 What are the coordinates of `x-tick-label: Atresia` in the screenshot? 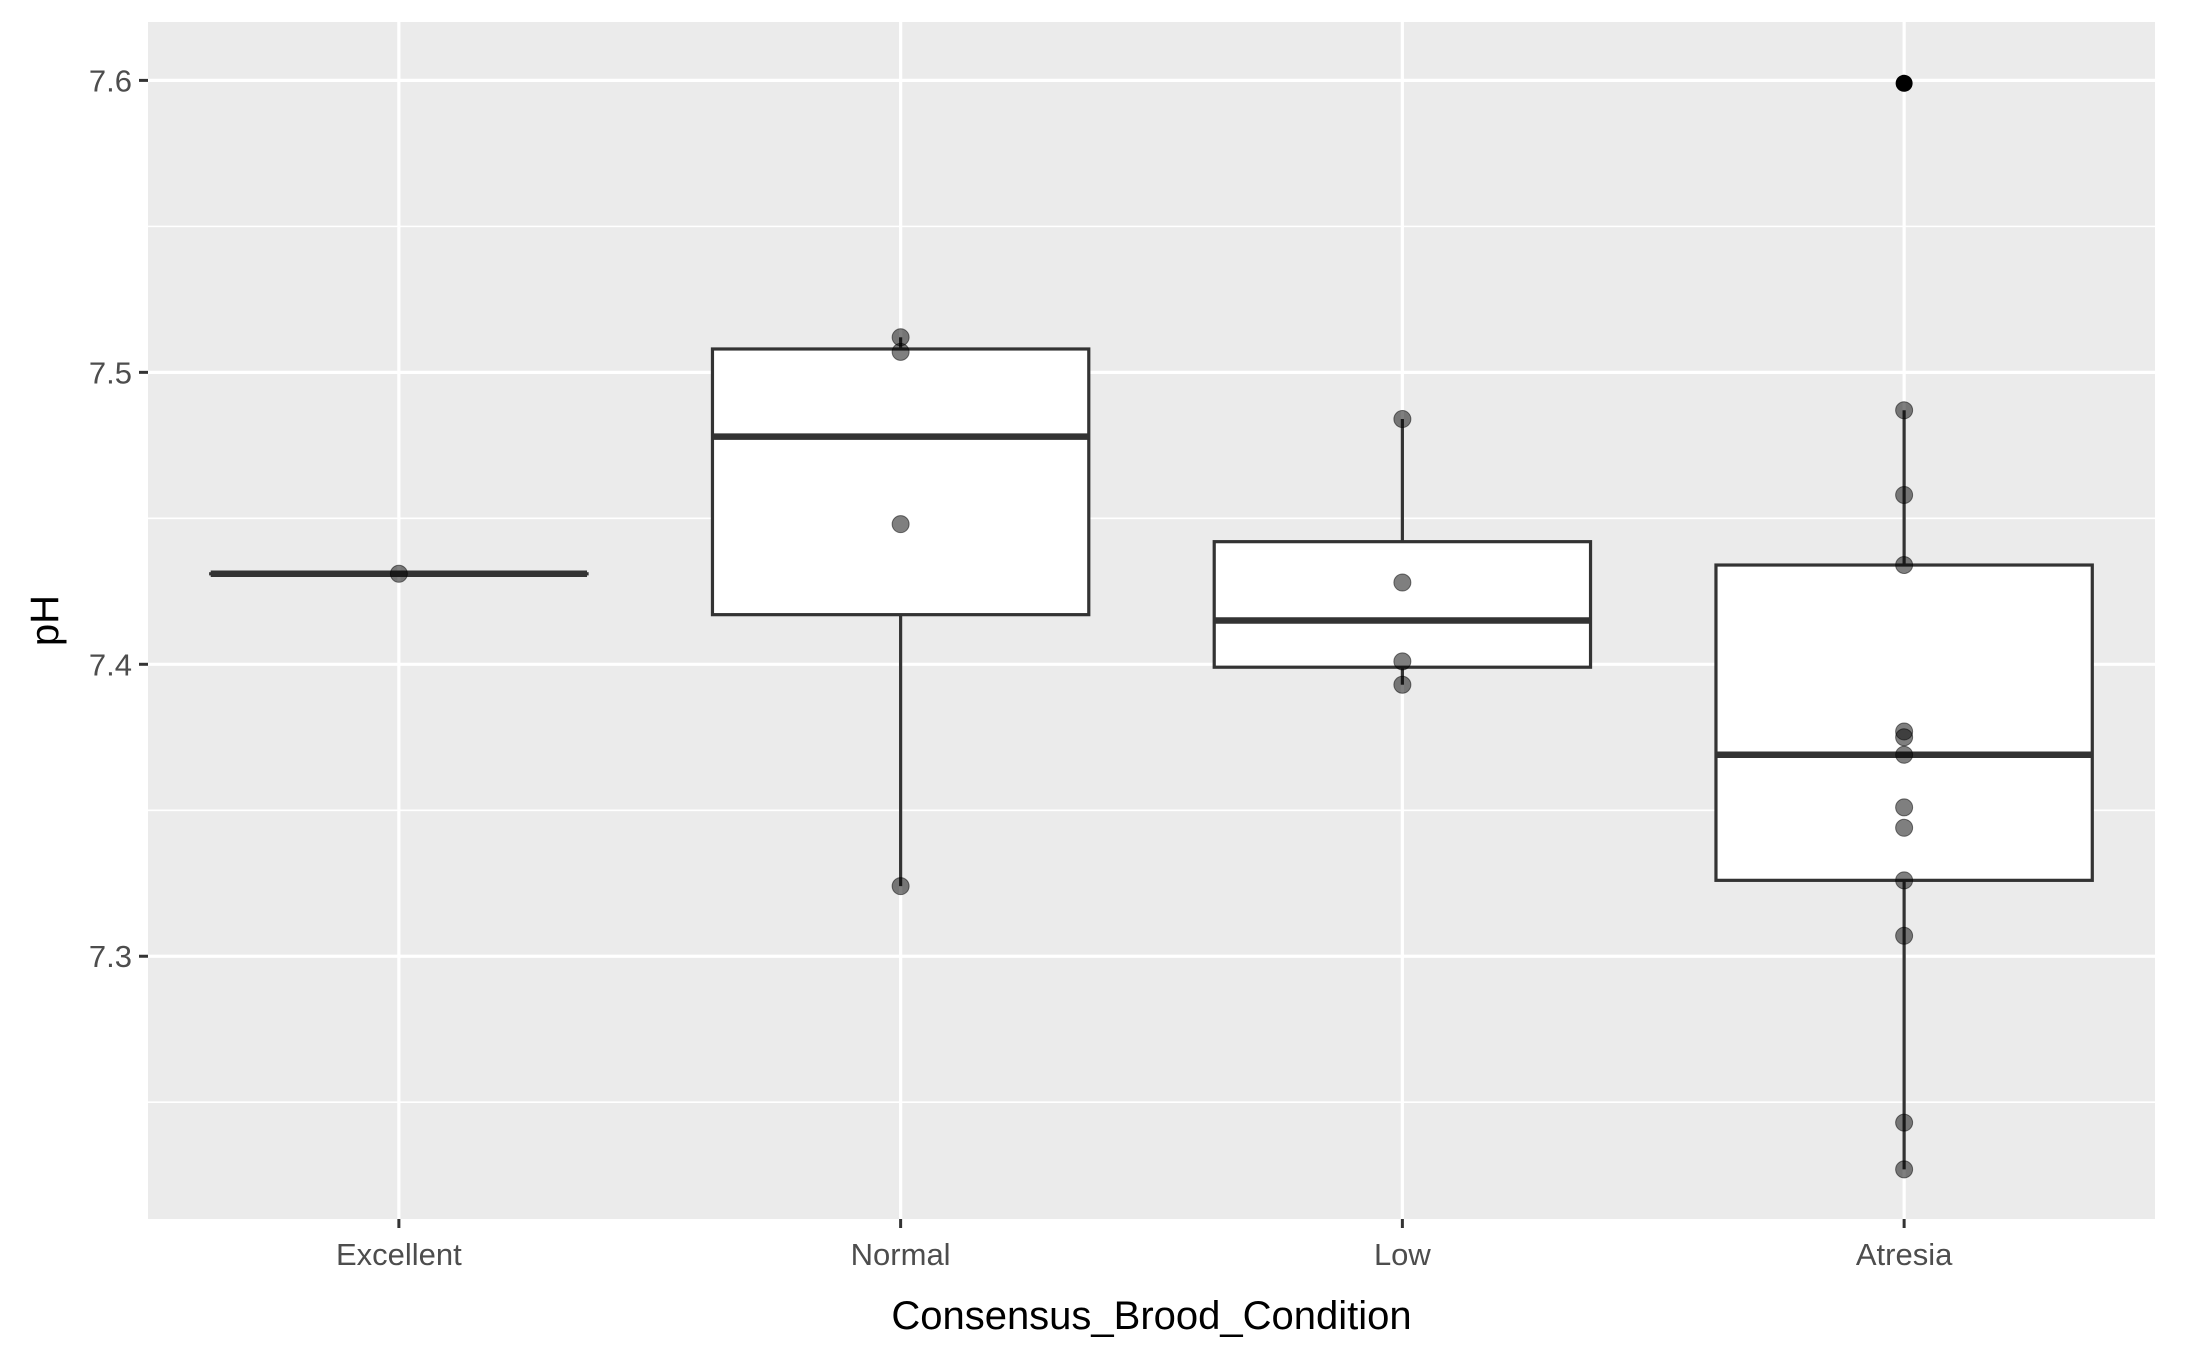 It's located at (1904, 1254).